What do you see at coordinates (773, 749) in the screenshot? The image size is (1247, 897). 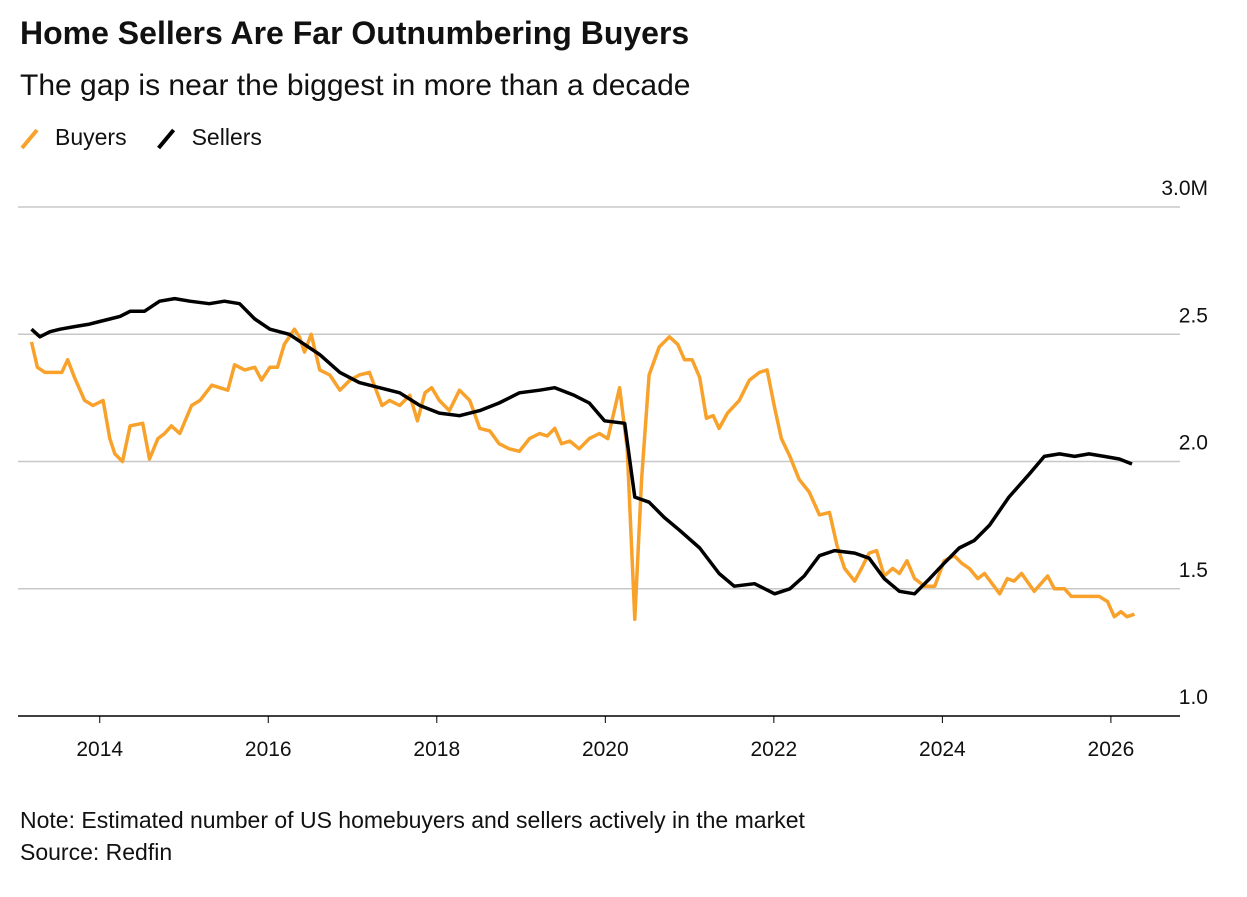 I see `x-tick-label: 2022` at bounding box center [773, 749].